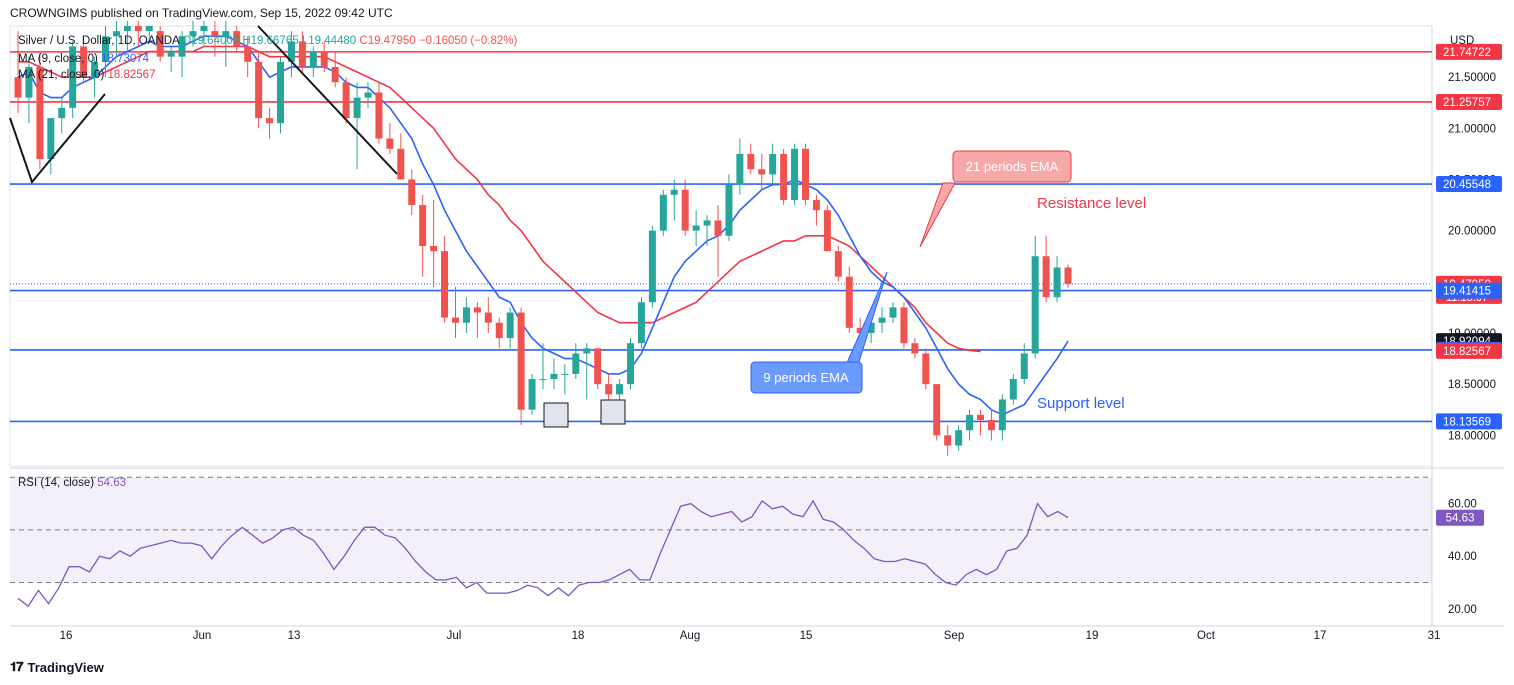 This screenshot has width=1514, height=685. Describe the element at coordinates (1472, 129) in the screenshot. I see `price-tick-label: 21.00000` at that location.